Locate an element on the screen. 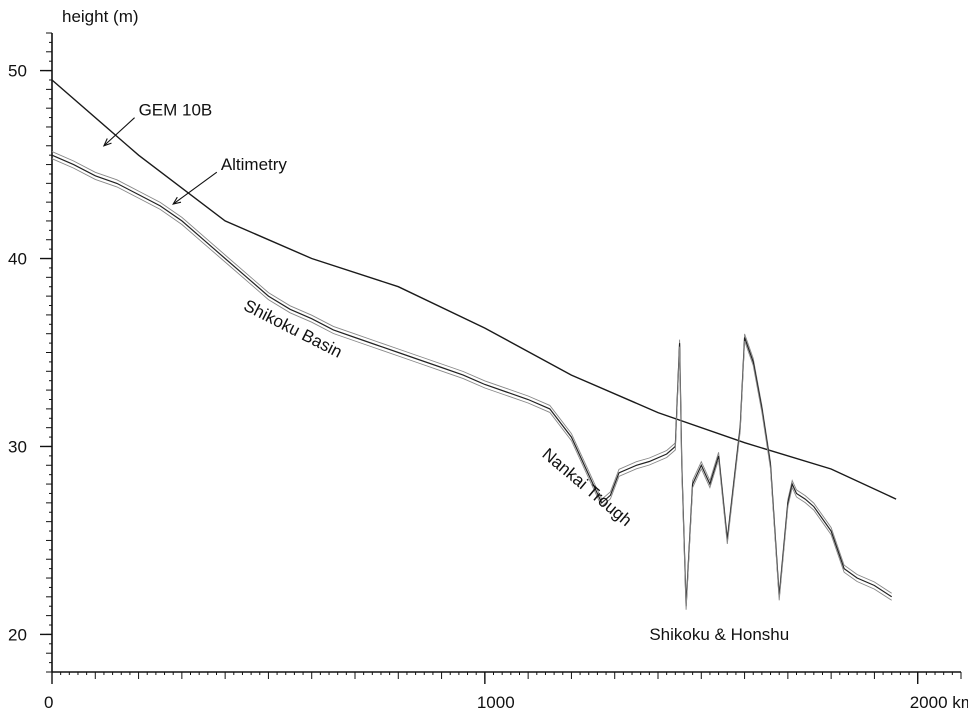  x-tick-label: 2000 km is located at coordinates (939, 702).